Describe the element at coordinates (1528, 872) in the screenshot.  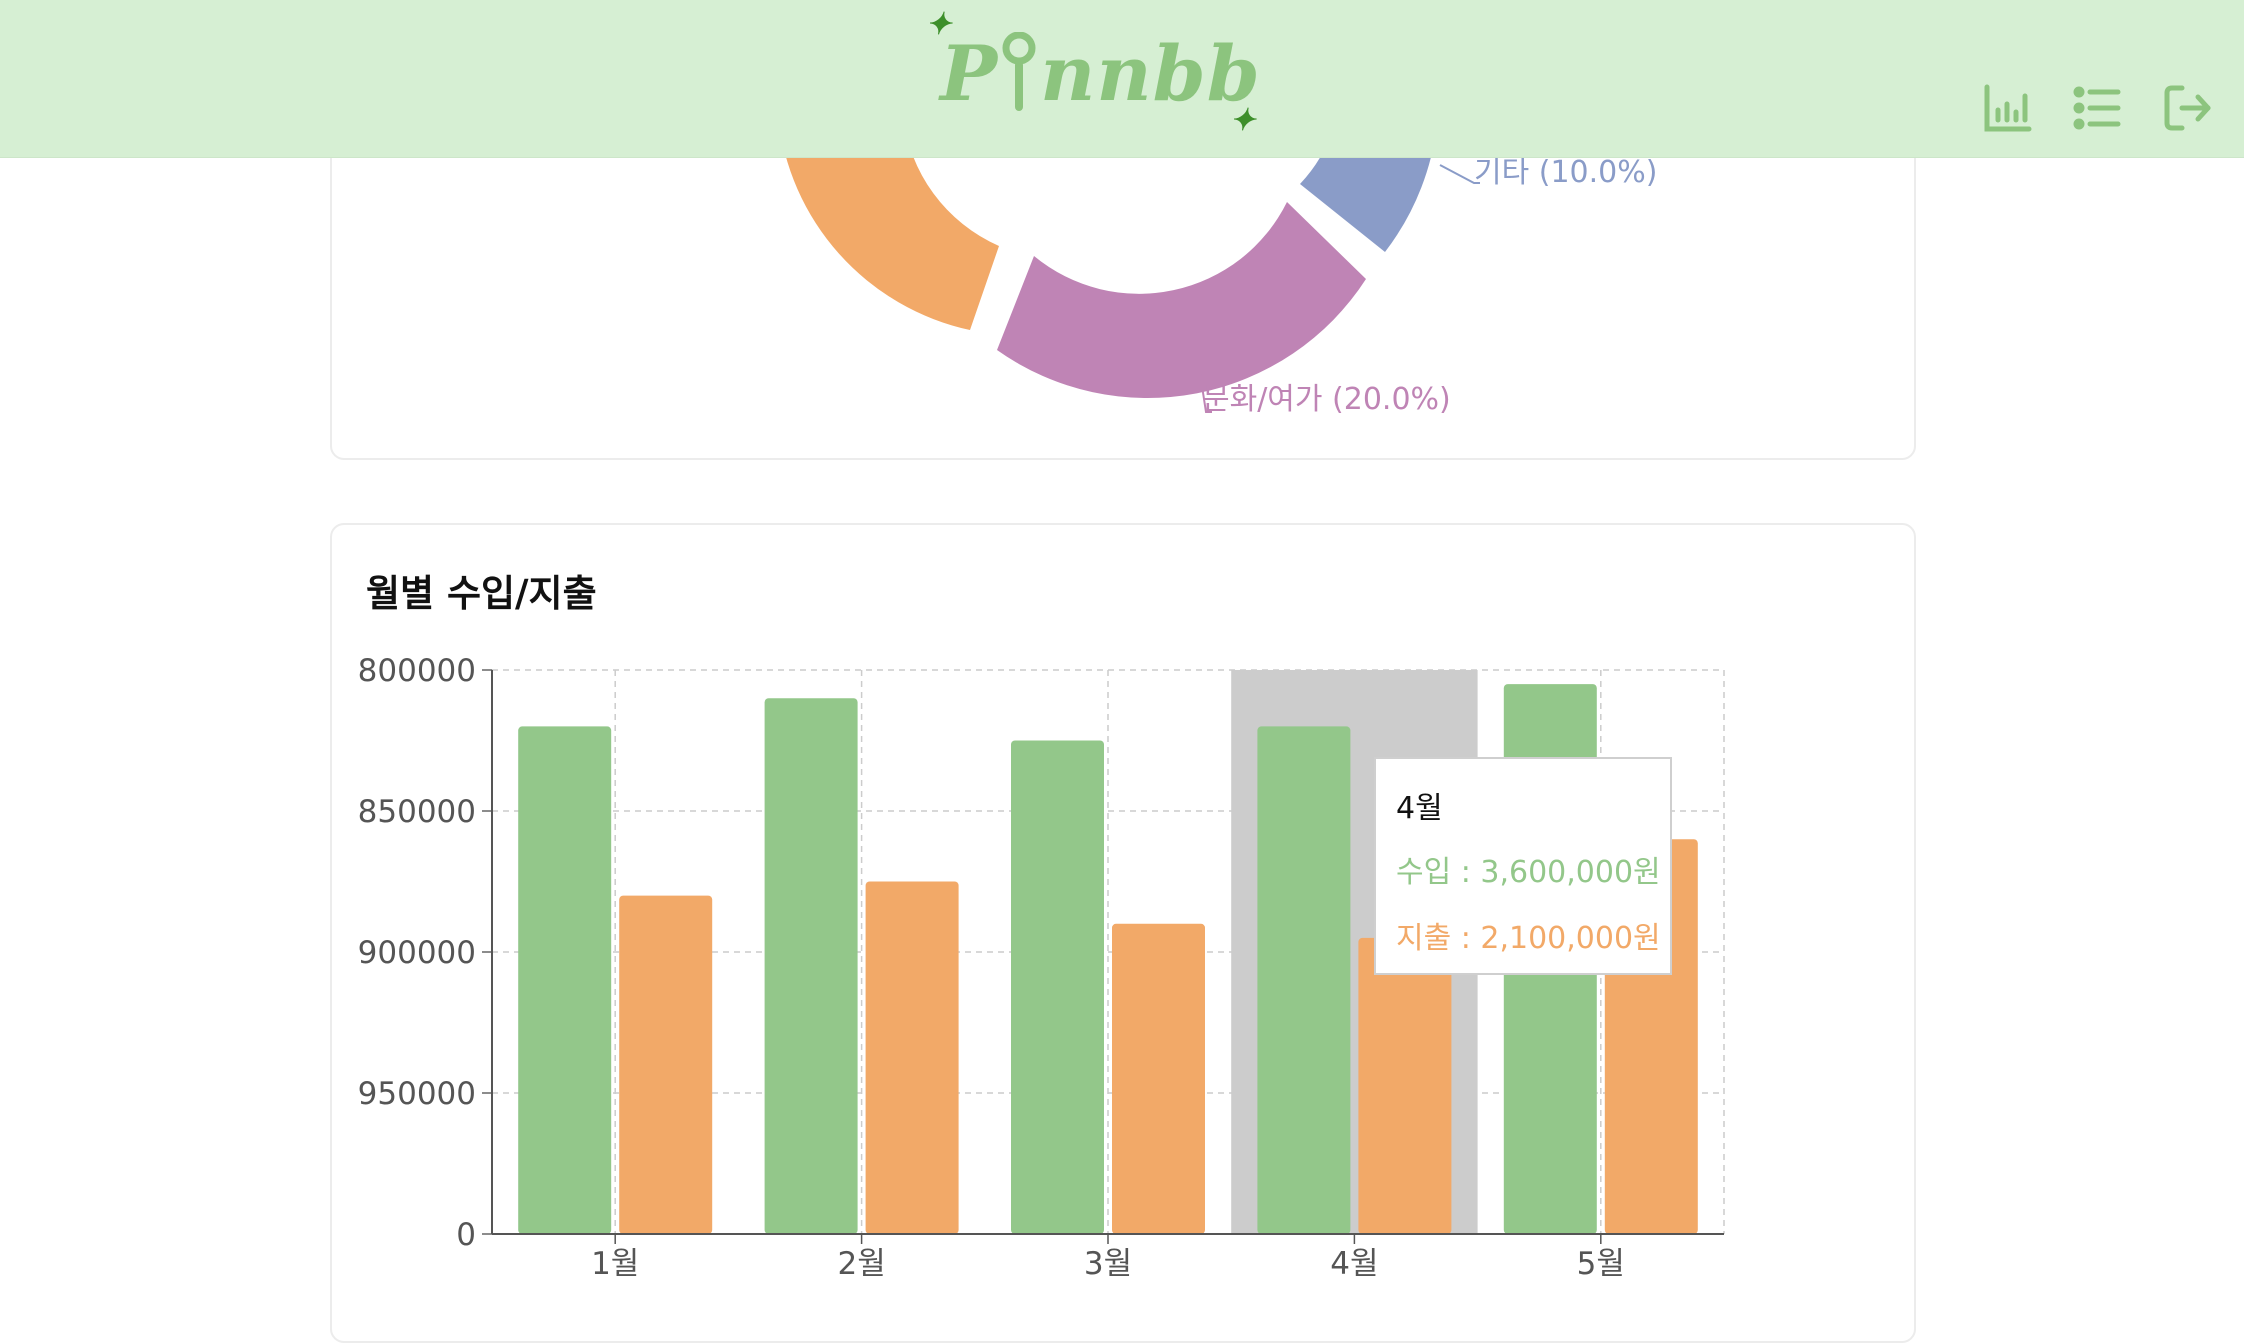
I see `tooltip-income: 수입 : 3,600,000원` at that location.